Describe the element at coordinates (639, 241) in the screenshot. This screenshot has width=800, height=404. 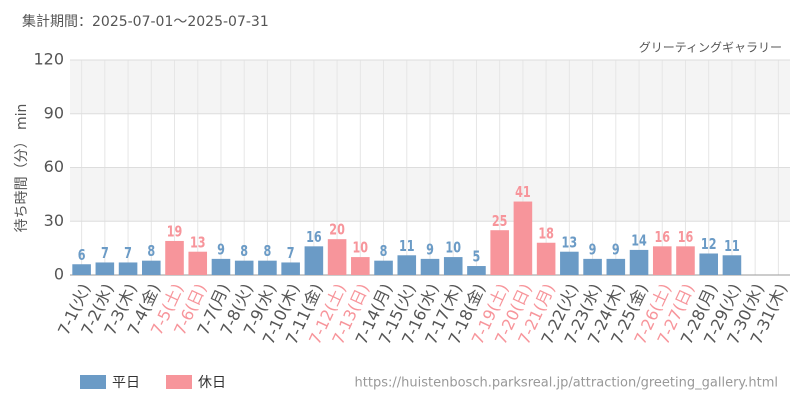
I see `value-label: 14` at that location.